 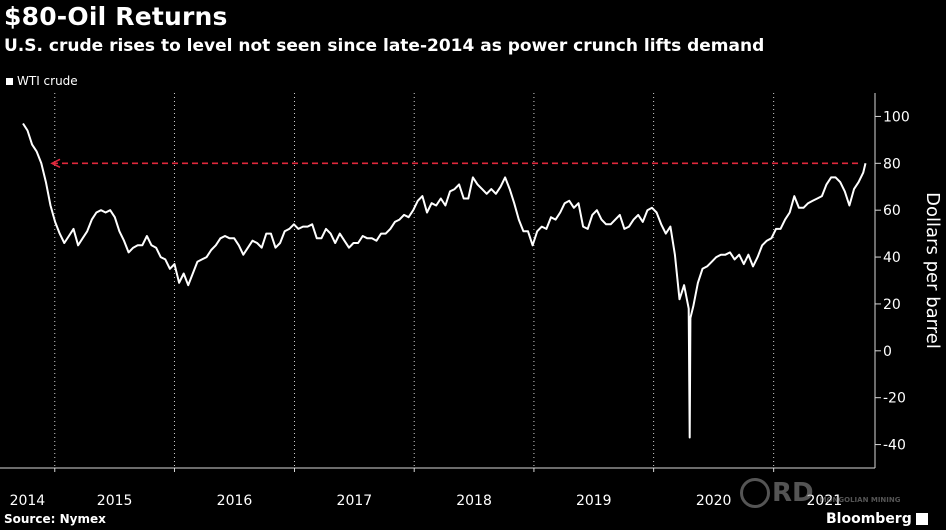 What do you see at coordinates (932, 270) in the screenshot?
I see `y-axis-label: Dollars per barrel` at bounding box center [932, 270].